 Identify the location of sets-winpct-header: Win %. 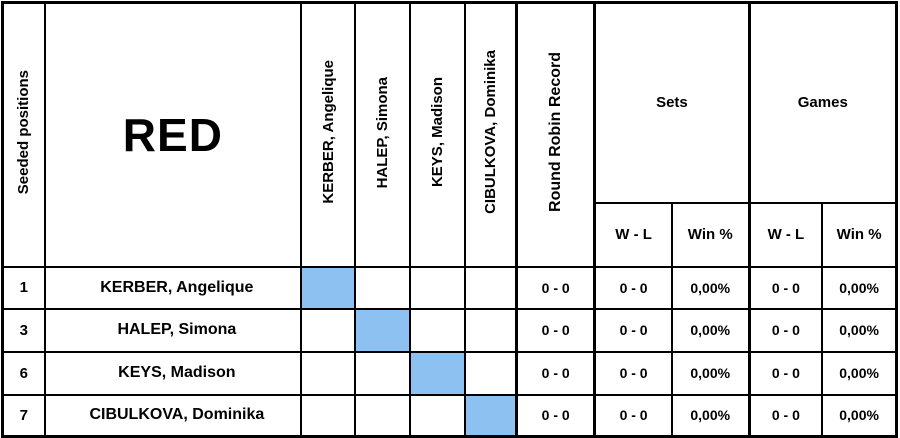
(710, 234).